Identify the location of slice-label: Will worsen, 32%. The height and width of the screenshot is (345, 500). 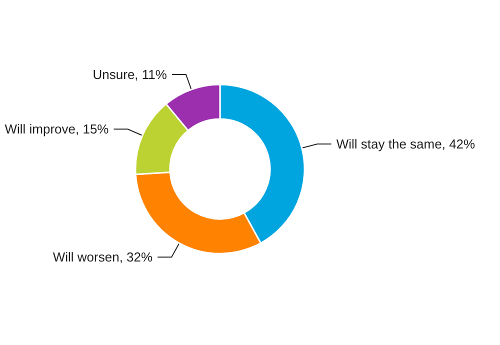
(103, 257).